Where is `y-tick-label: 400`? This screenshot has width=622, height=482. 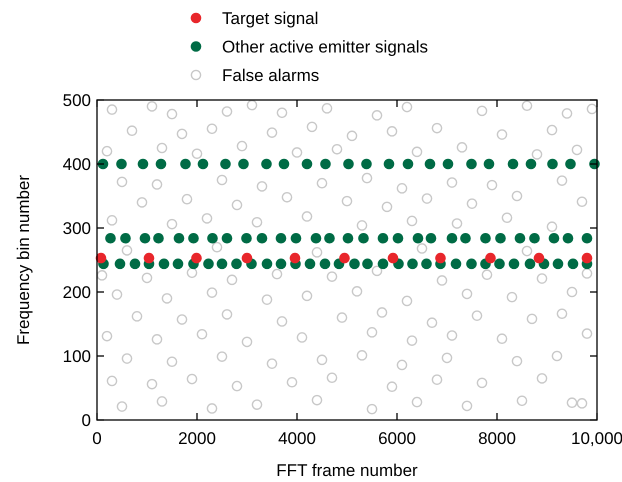 y-tick-label: 400 is located at coordinates (76, 164).